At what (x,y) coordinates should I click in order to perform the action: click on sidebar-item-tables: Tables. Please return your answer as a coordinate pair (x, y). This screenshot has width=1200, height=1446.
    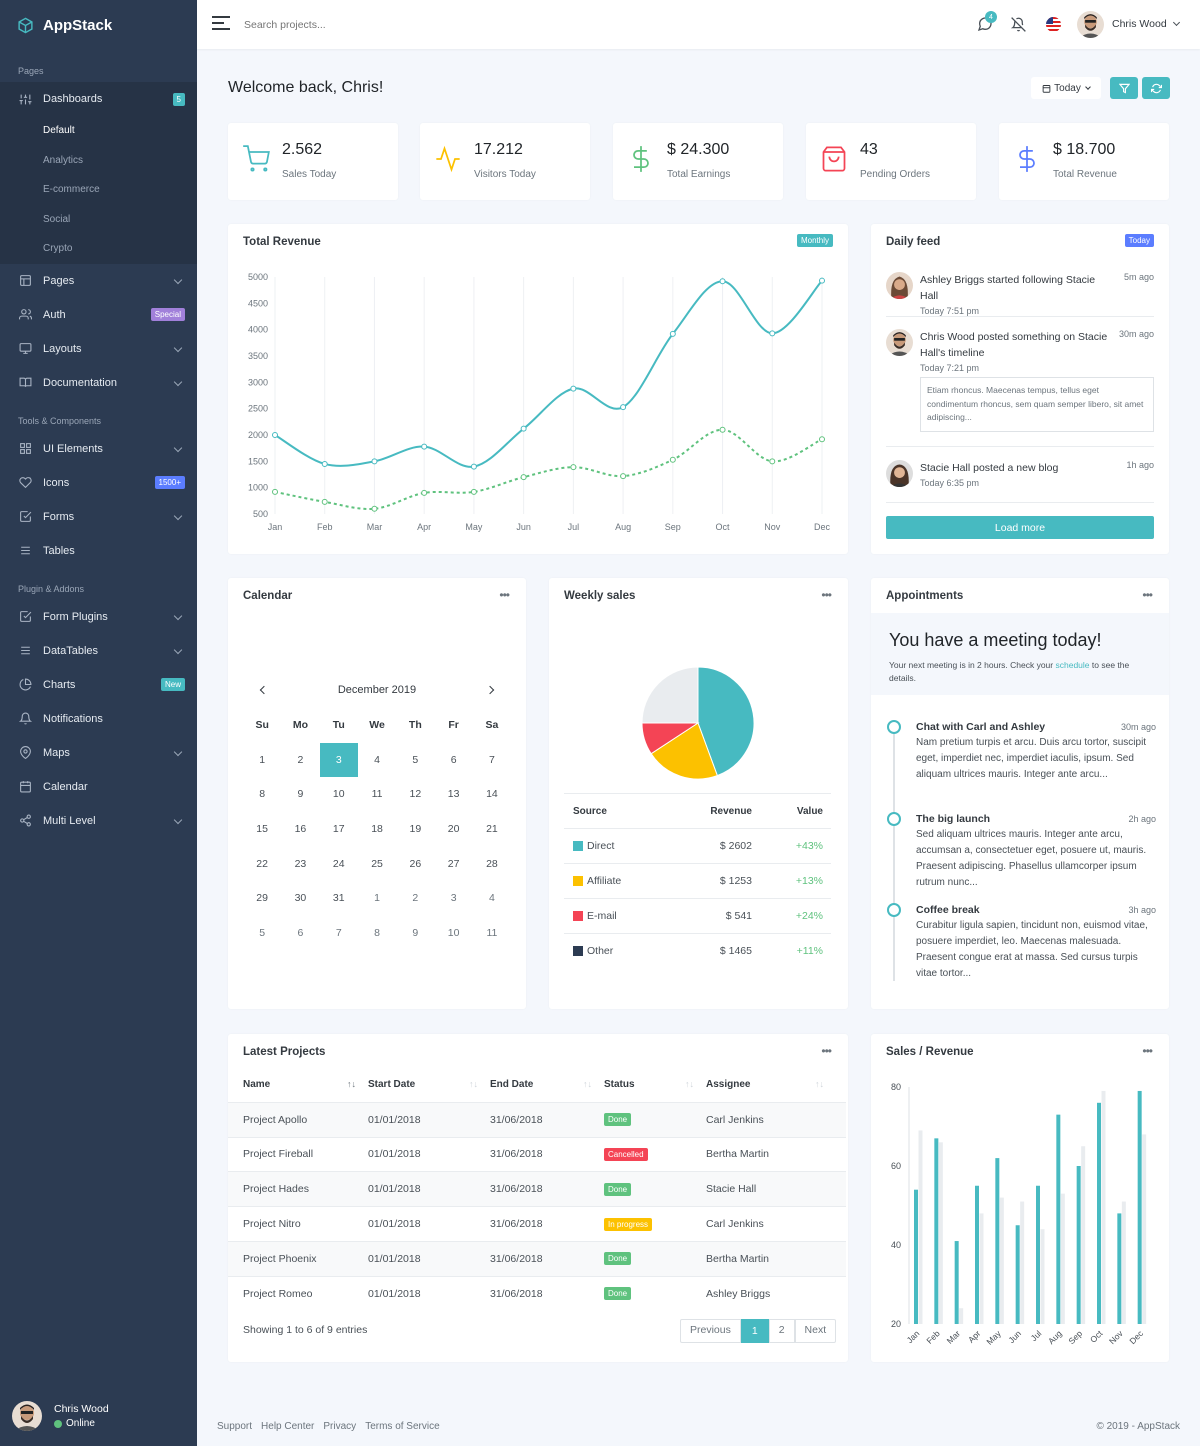
    Looking at the image, I should click on (98, 551).